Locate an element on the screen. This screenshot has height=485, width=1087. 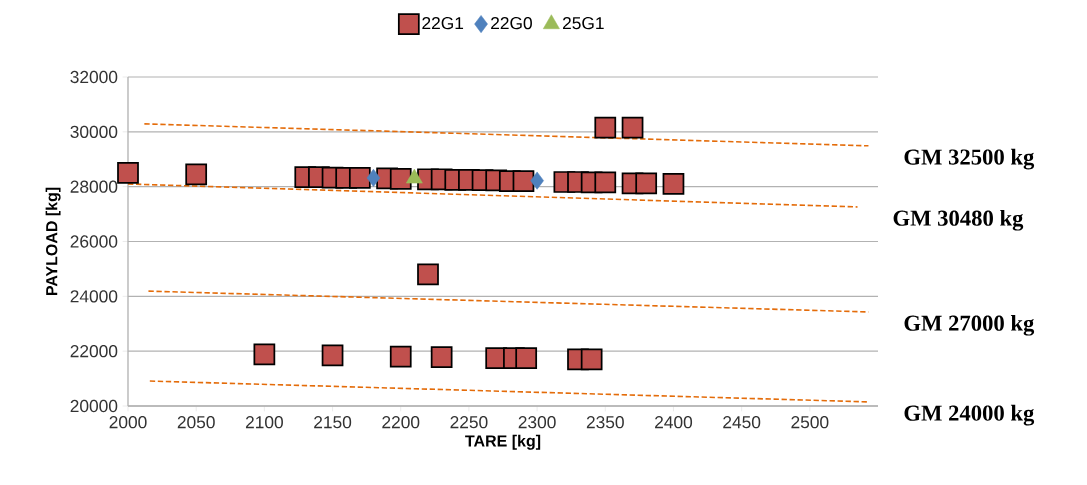
x-tick-label: 2000 is located at coordinates (128, 422).